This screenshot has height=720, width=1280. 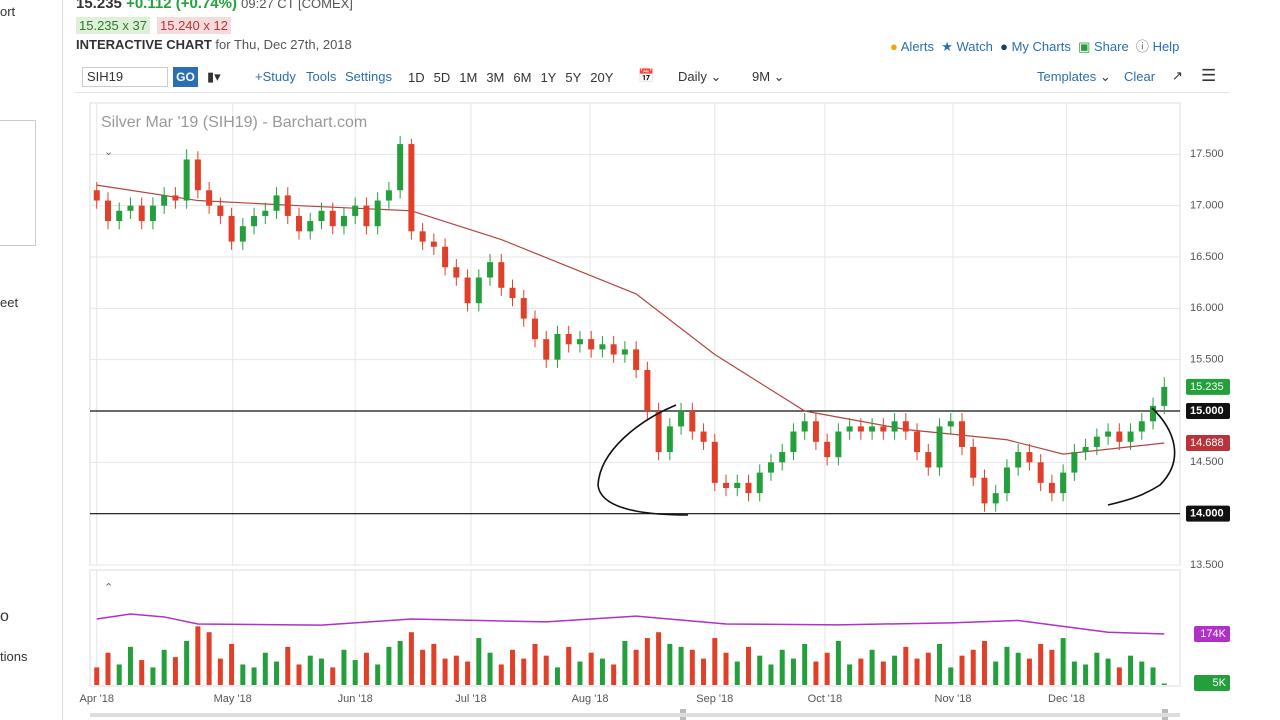 I want to click on clear: Clear, so click(x=1140, y=76).